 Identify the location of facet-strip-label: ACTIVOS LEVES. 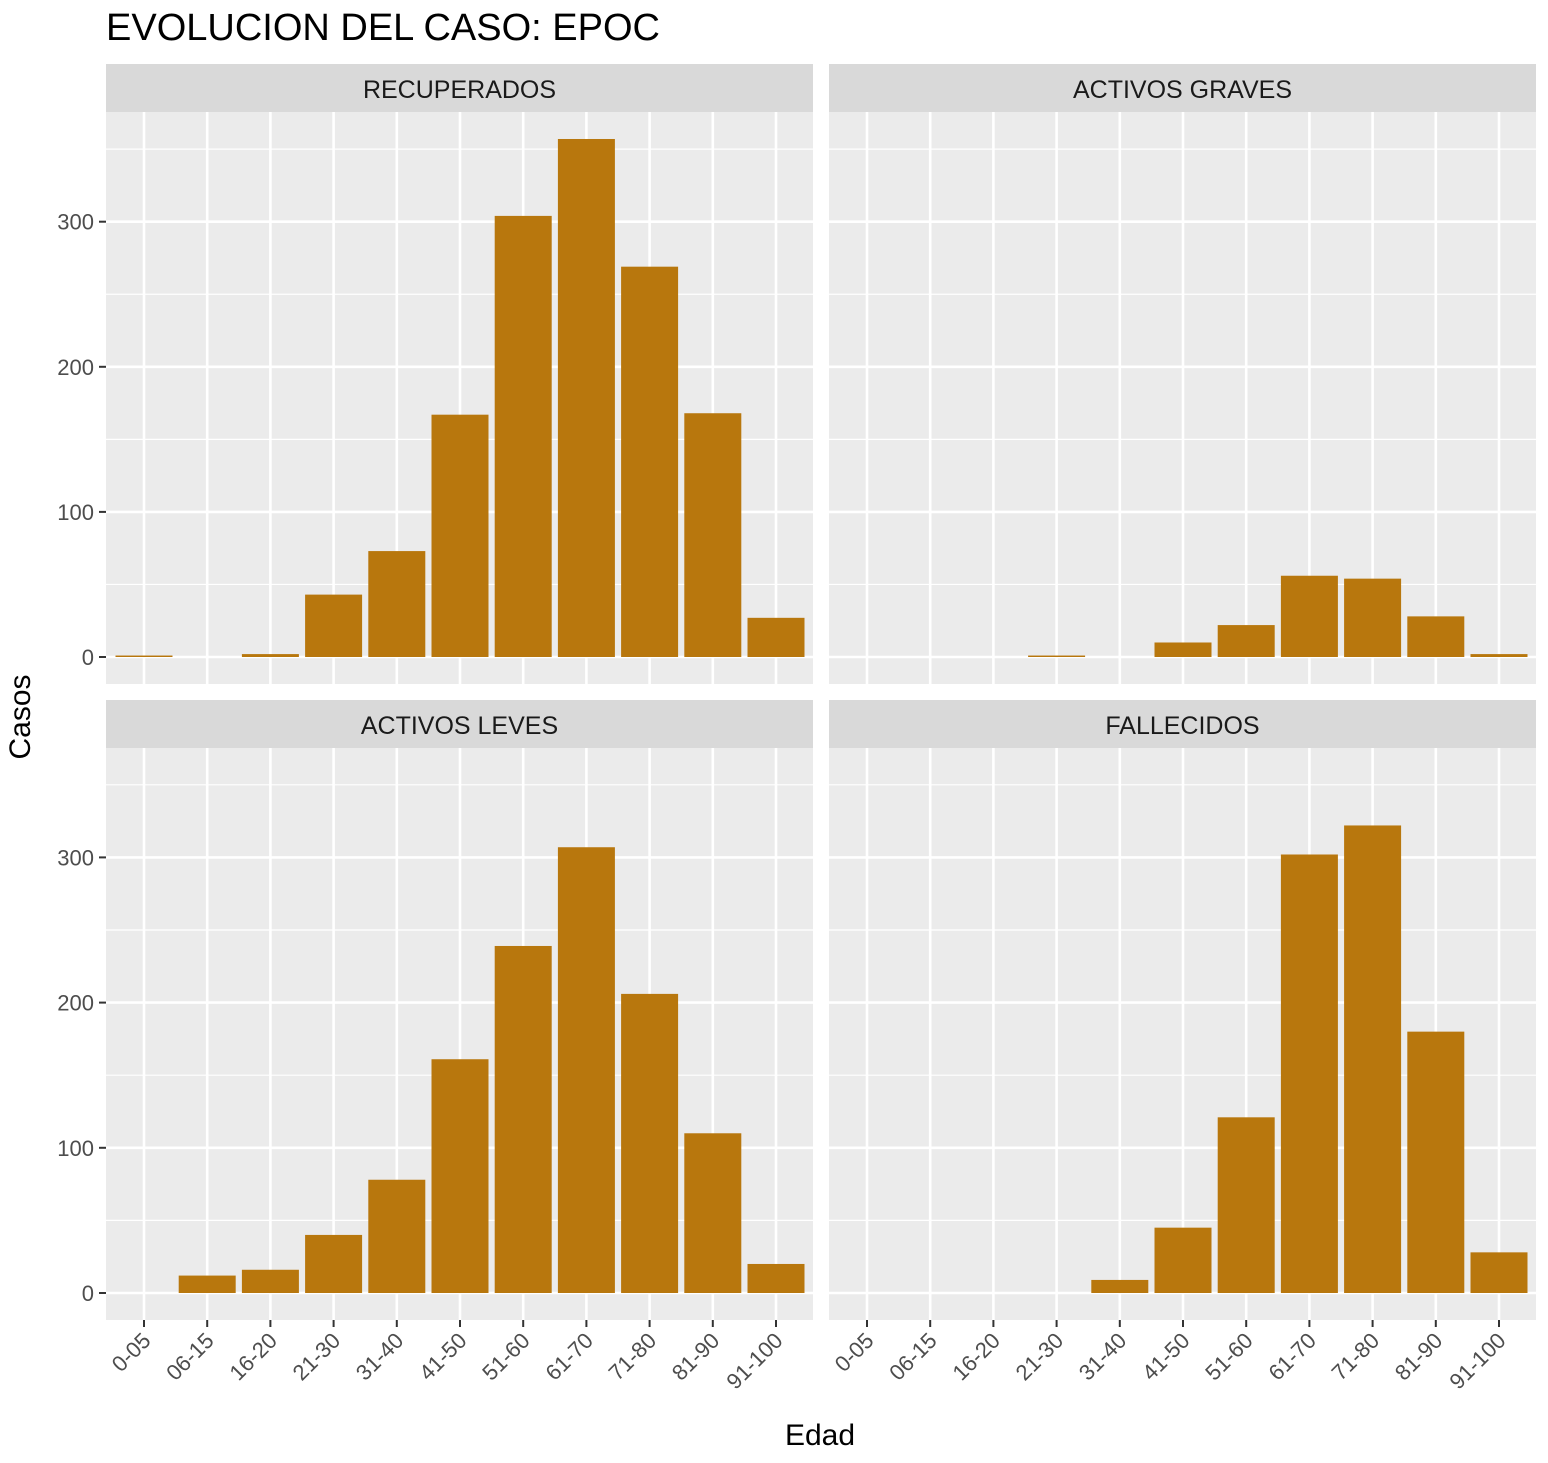
(459, 726).